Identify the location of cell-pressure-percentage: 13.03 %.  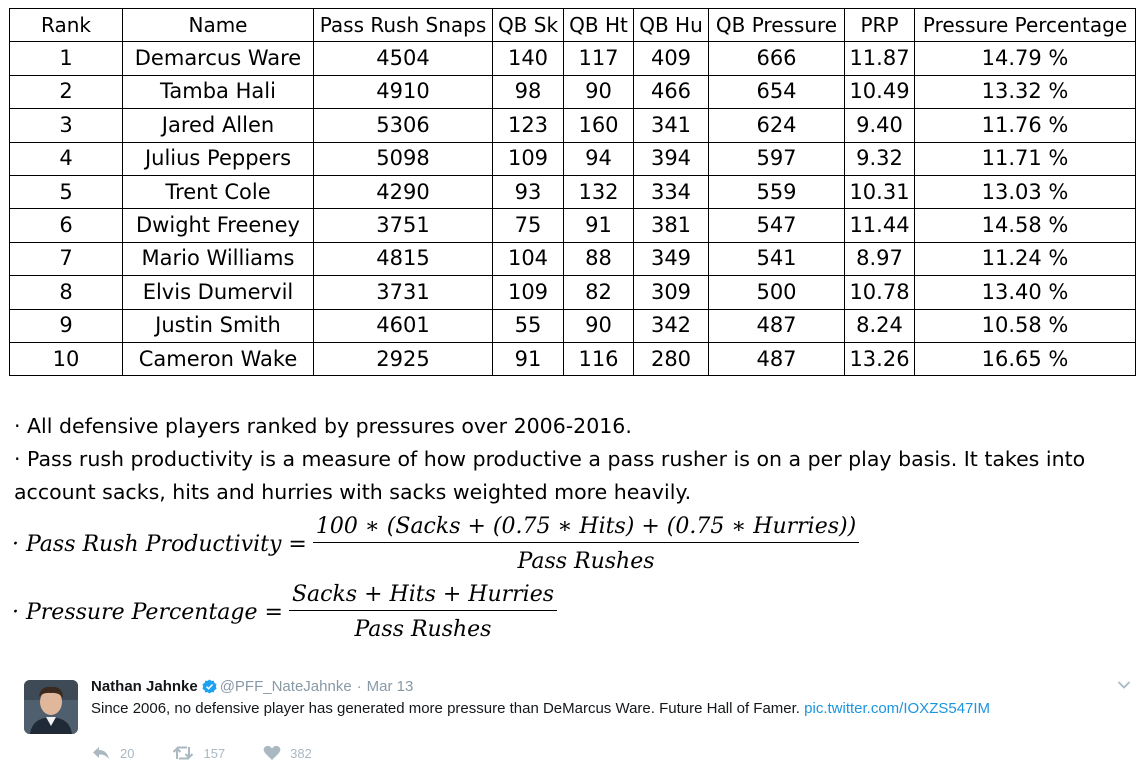
(1025, 192).